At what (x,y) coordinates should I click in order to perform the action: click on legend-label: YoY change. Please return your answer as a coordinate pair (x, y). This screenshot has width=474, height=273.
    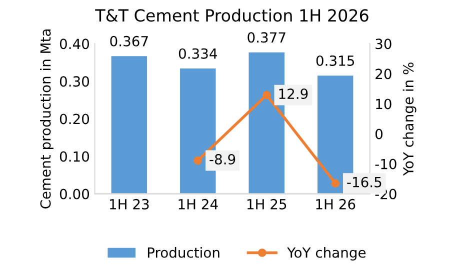
    Looking at the image, I should click on (326, 253).